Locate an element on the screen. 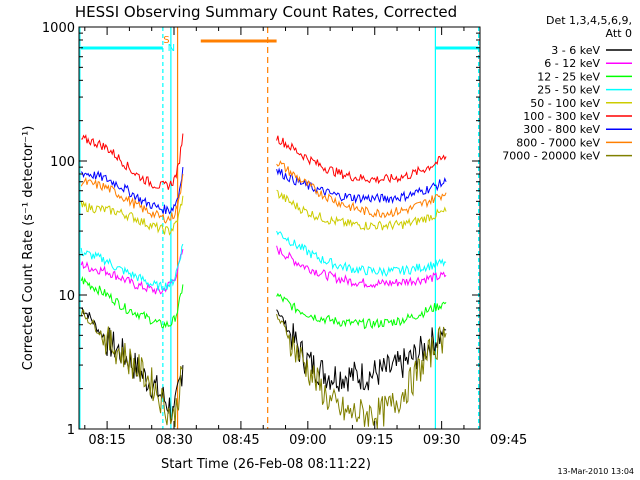  x-tick-label: 09:00 is located at coordinates (307, 440).